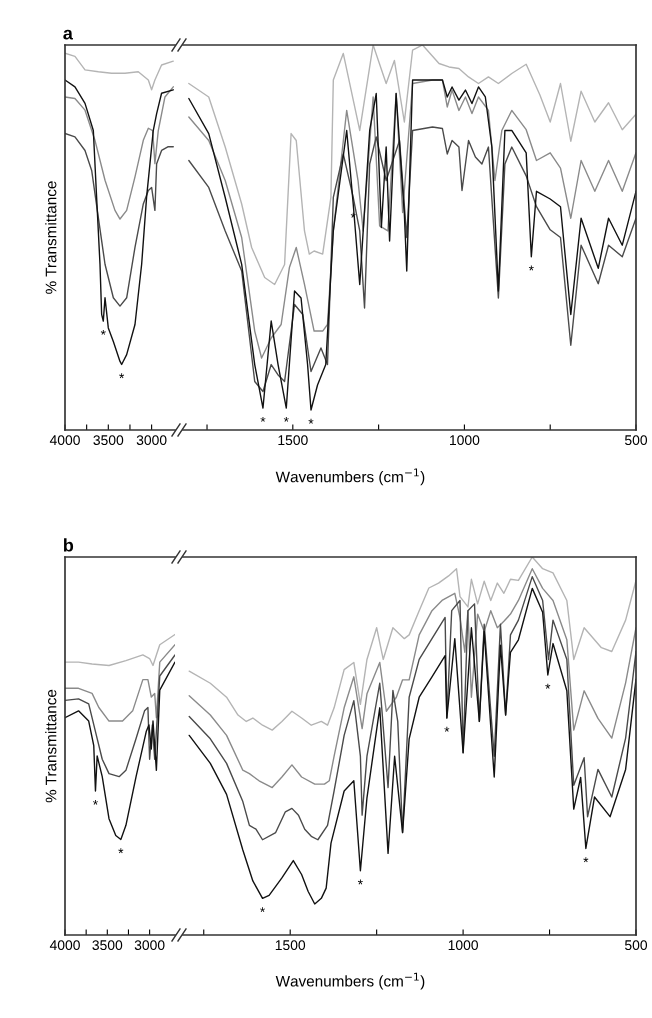 The height and width of the screenshot is (1018, 652). Describe the element at coordinates (68, 34) in the screenshot. I see `chart-title: a` at that location.